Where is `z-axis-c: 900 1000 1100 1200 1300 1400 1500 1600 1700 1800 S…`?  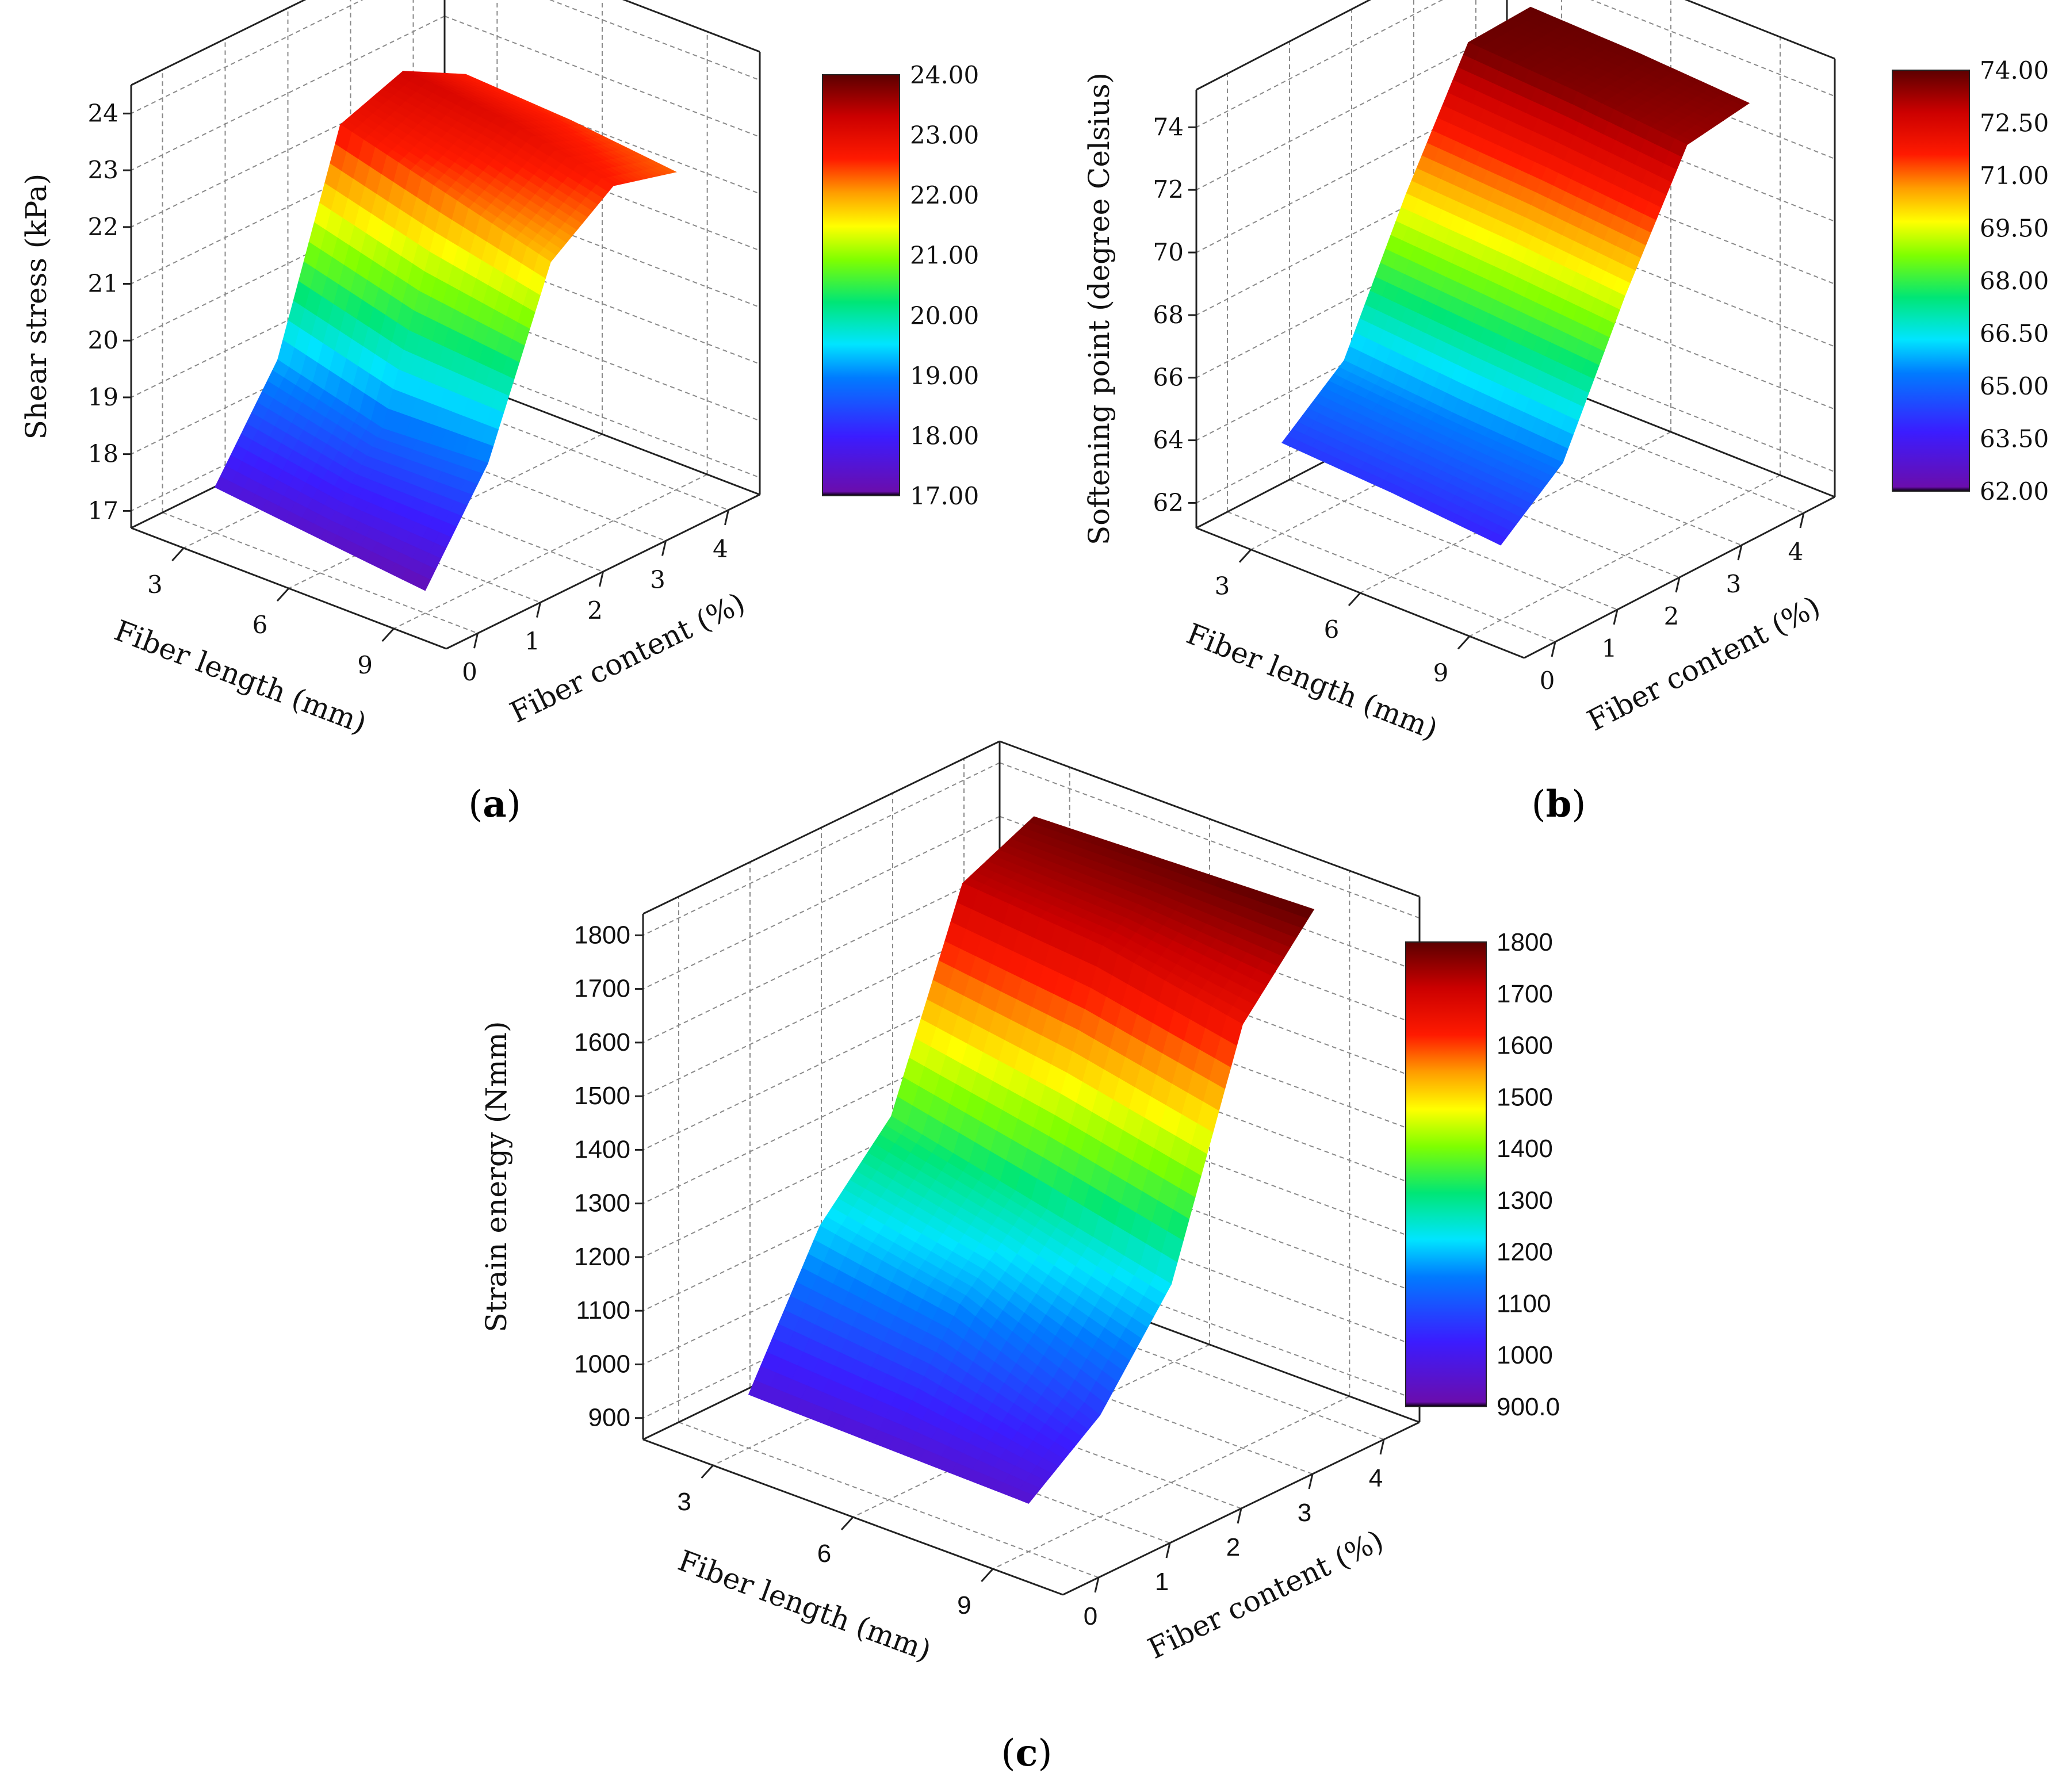
z-axis-c: 900 1000 1100 1200 1300 1400 1500 1600 1700 1800 S… is located at coordinates (561, 1177).